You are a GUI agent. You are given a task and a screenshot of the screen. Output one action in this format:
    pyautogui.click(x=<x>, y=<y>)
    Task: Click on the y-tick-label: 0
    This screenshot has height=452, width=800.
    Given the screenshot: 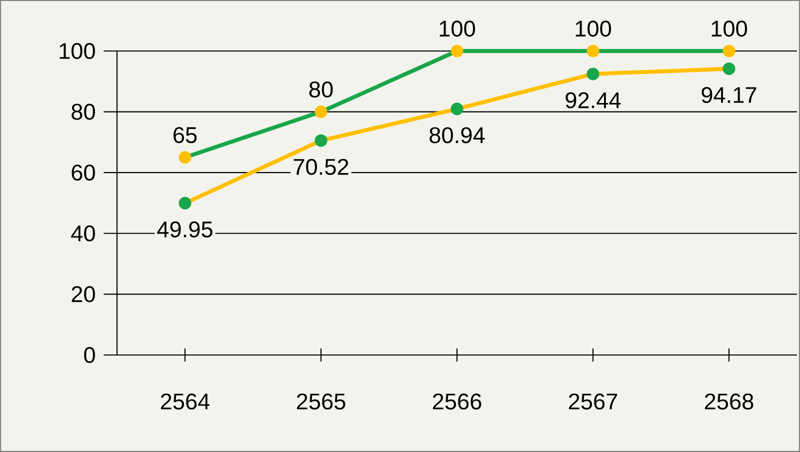 What is the action you would take?
    pyautogui.click(x=89, y=355)
    